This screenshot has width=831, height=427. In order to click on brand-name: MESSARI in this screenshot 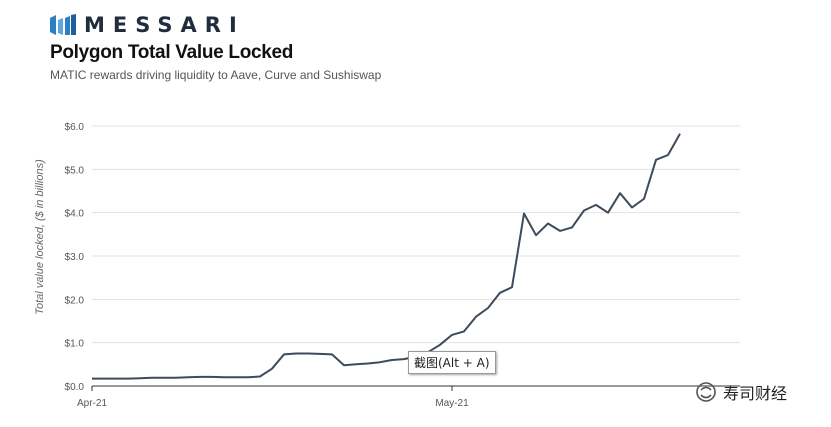, I will do `click(164, 25)`.